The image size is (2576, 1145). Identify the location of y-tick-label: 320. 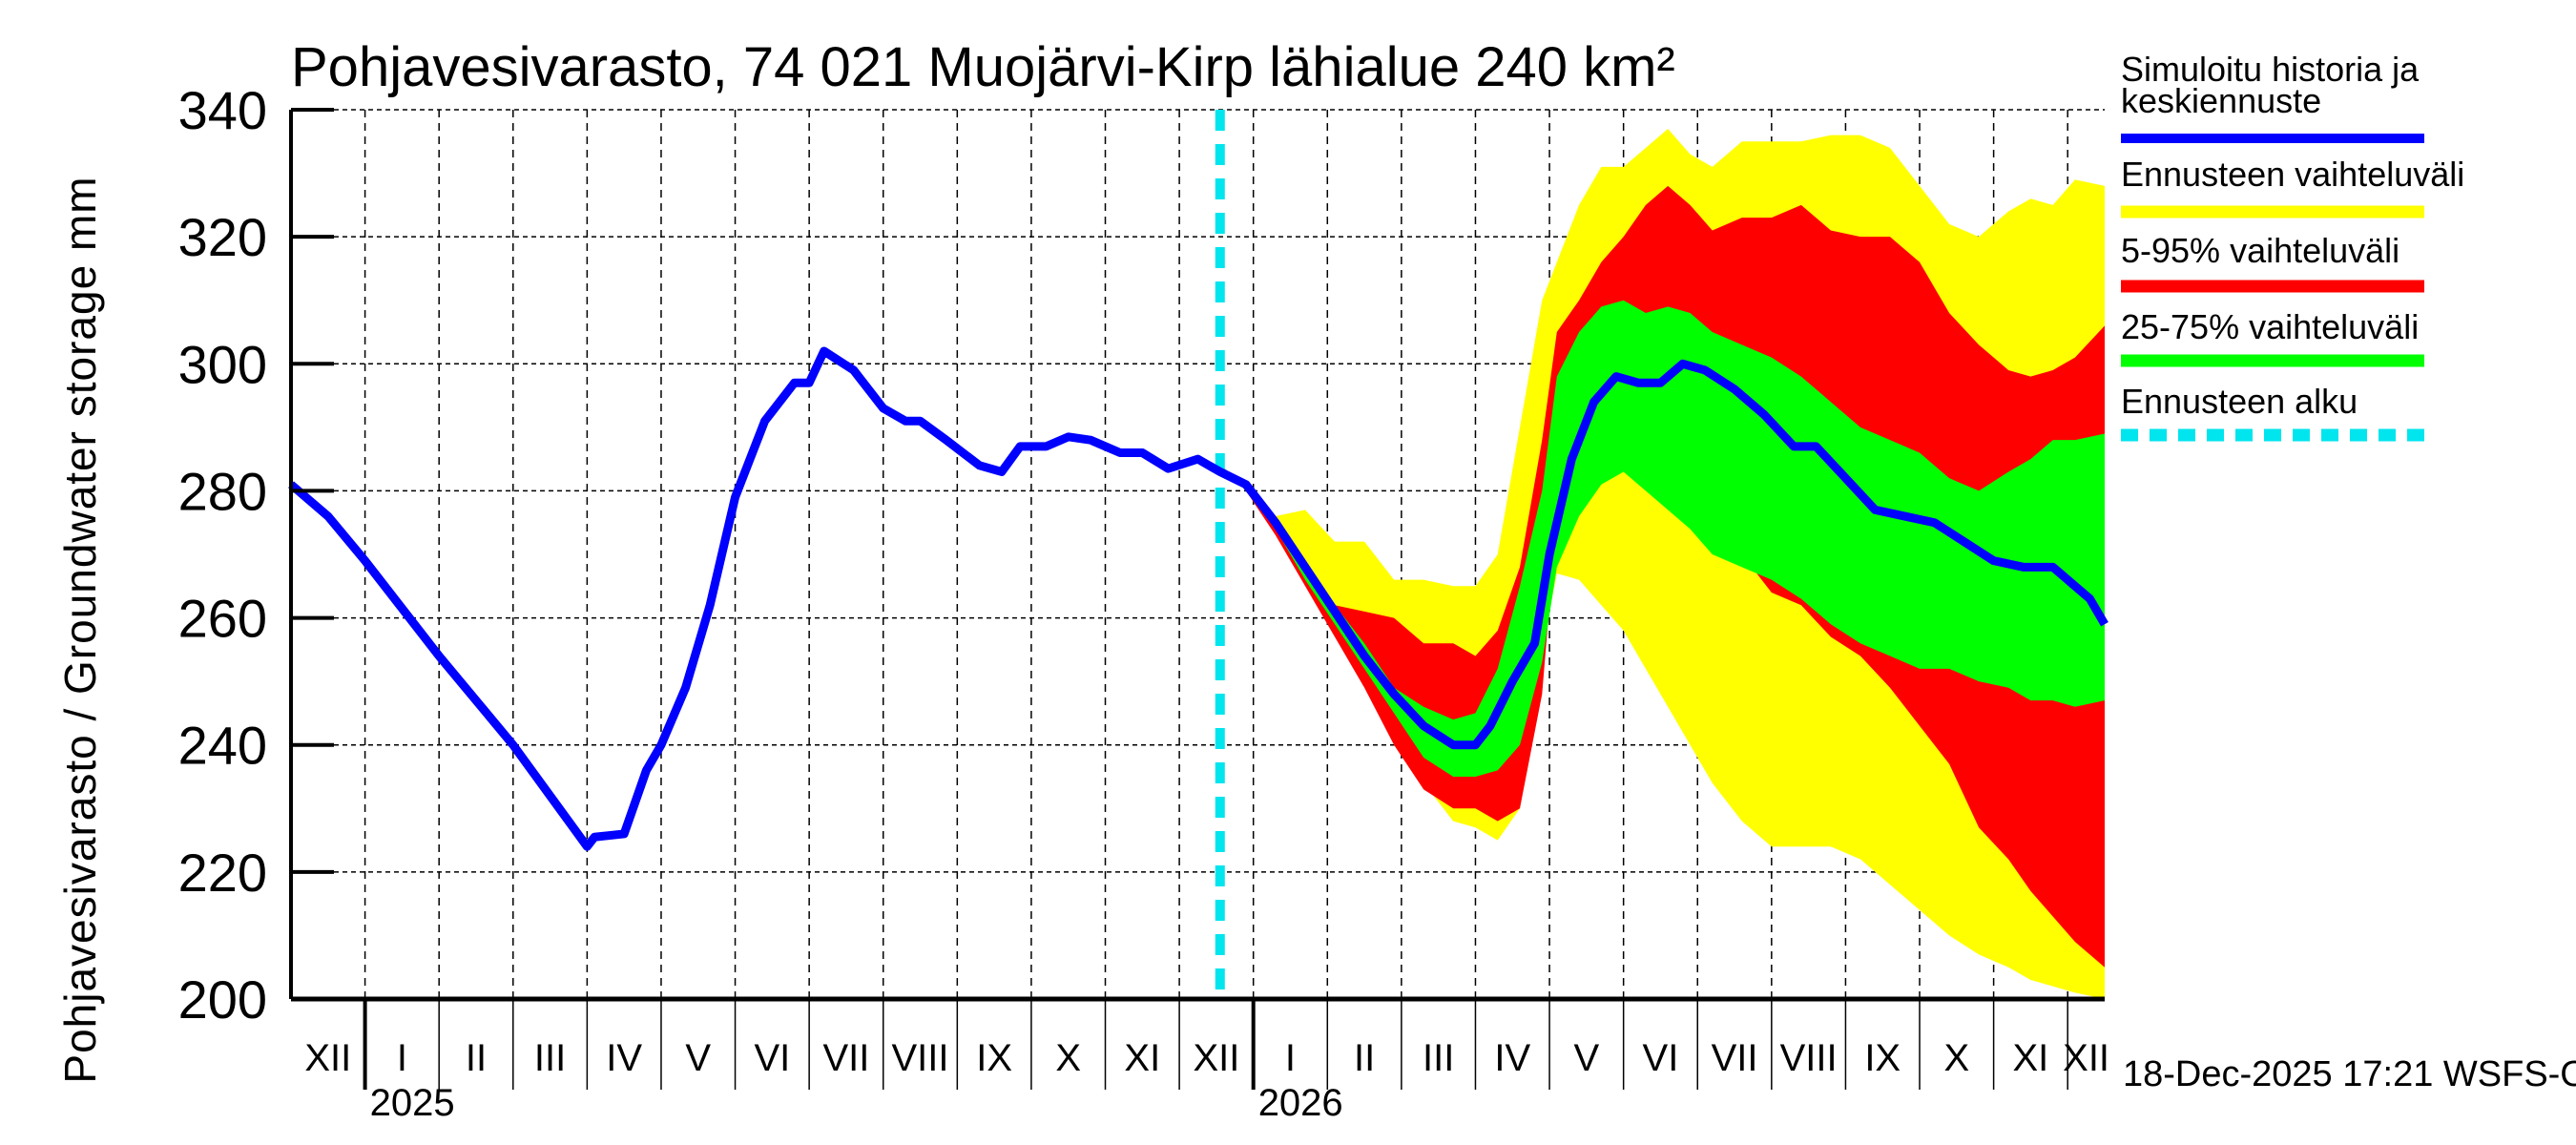
(222, 237).